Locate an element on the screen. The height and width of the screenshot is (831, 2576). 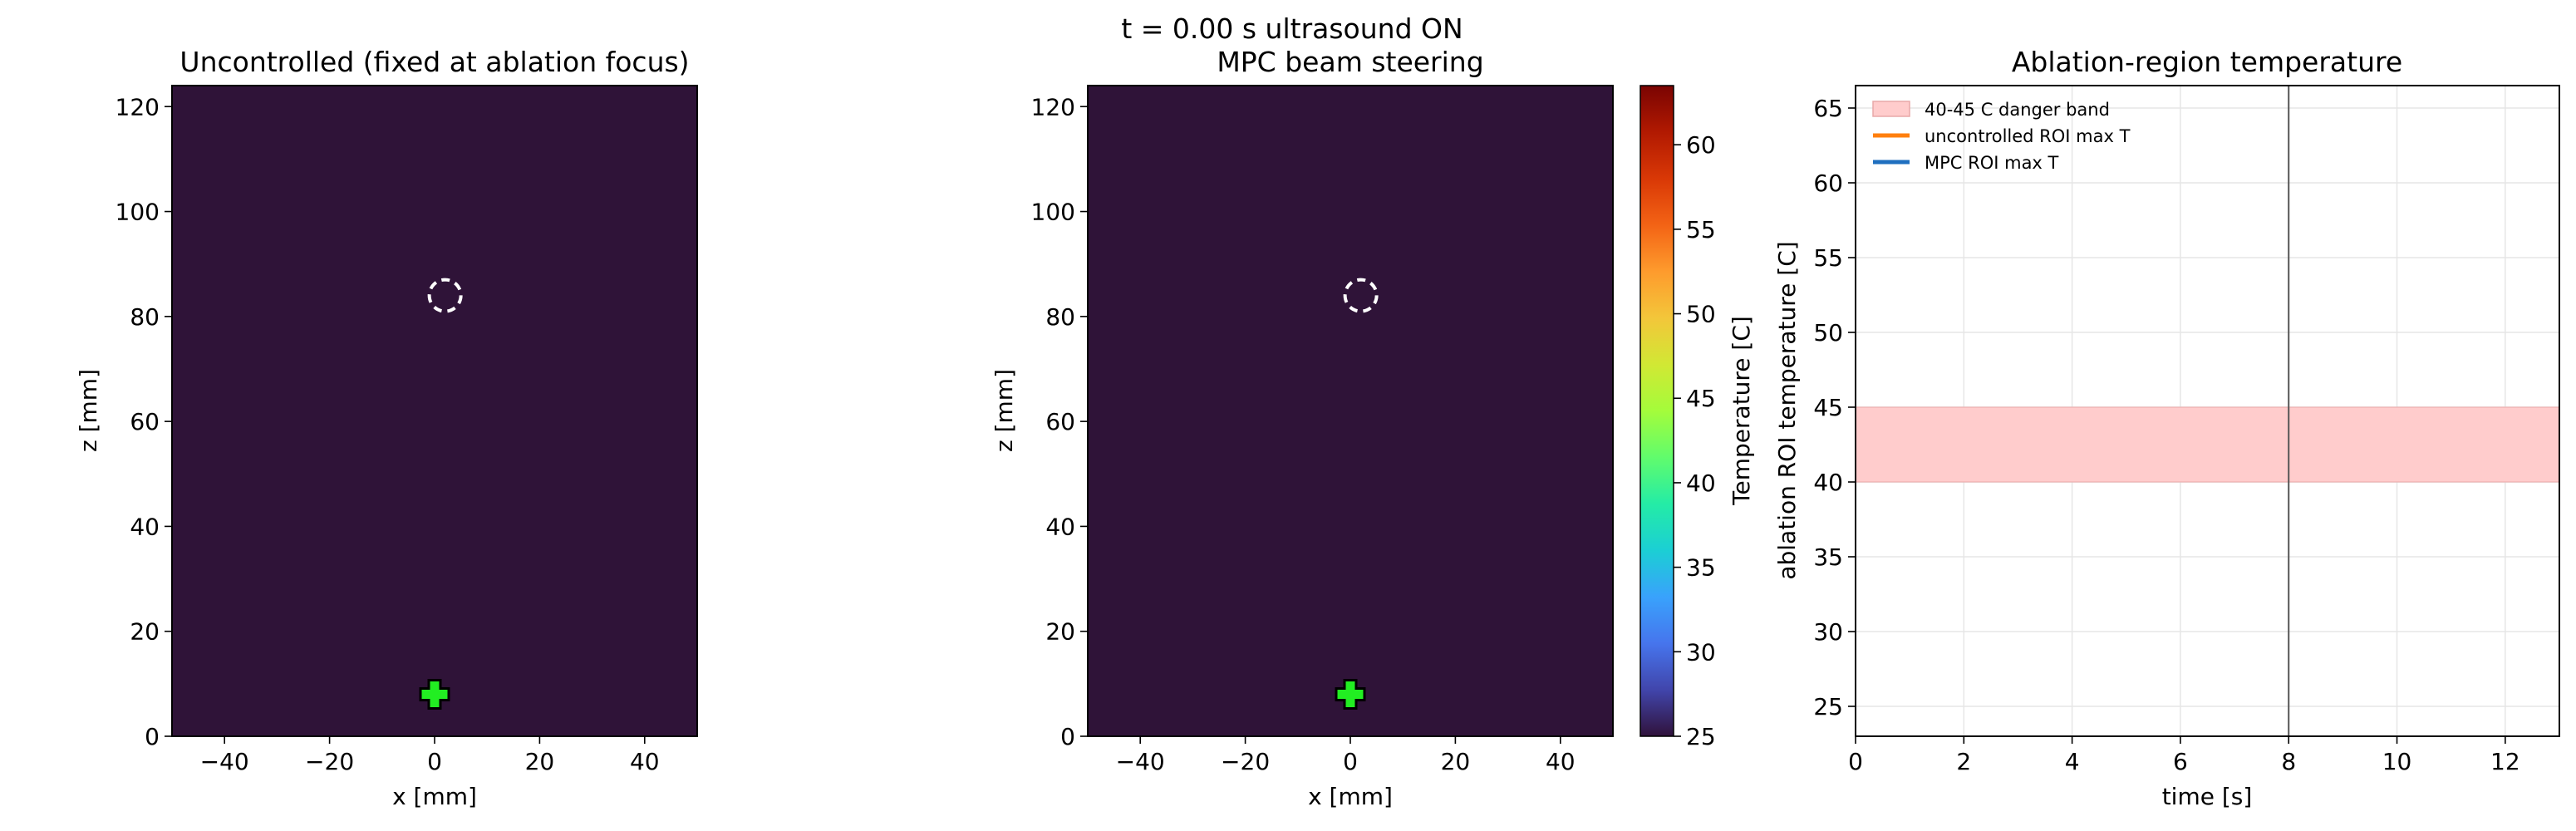
roi-xtick-label: 12 is located at coordinates (2505, 761).